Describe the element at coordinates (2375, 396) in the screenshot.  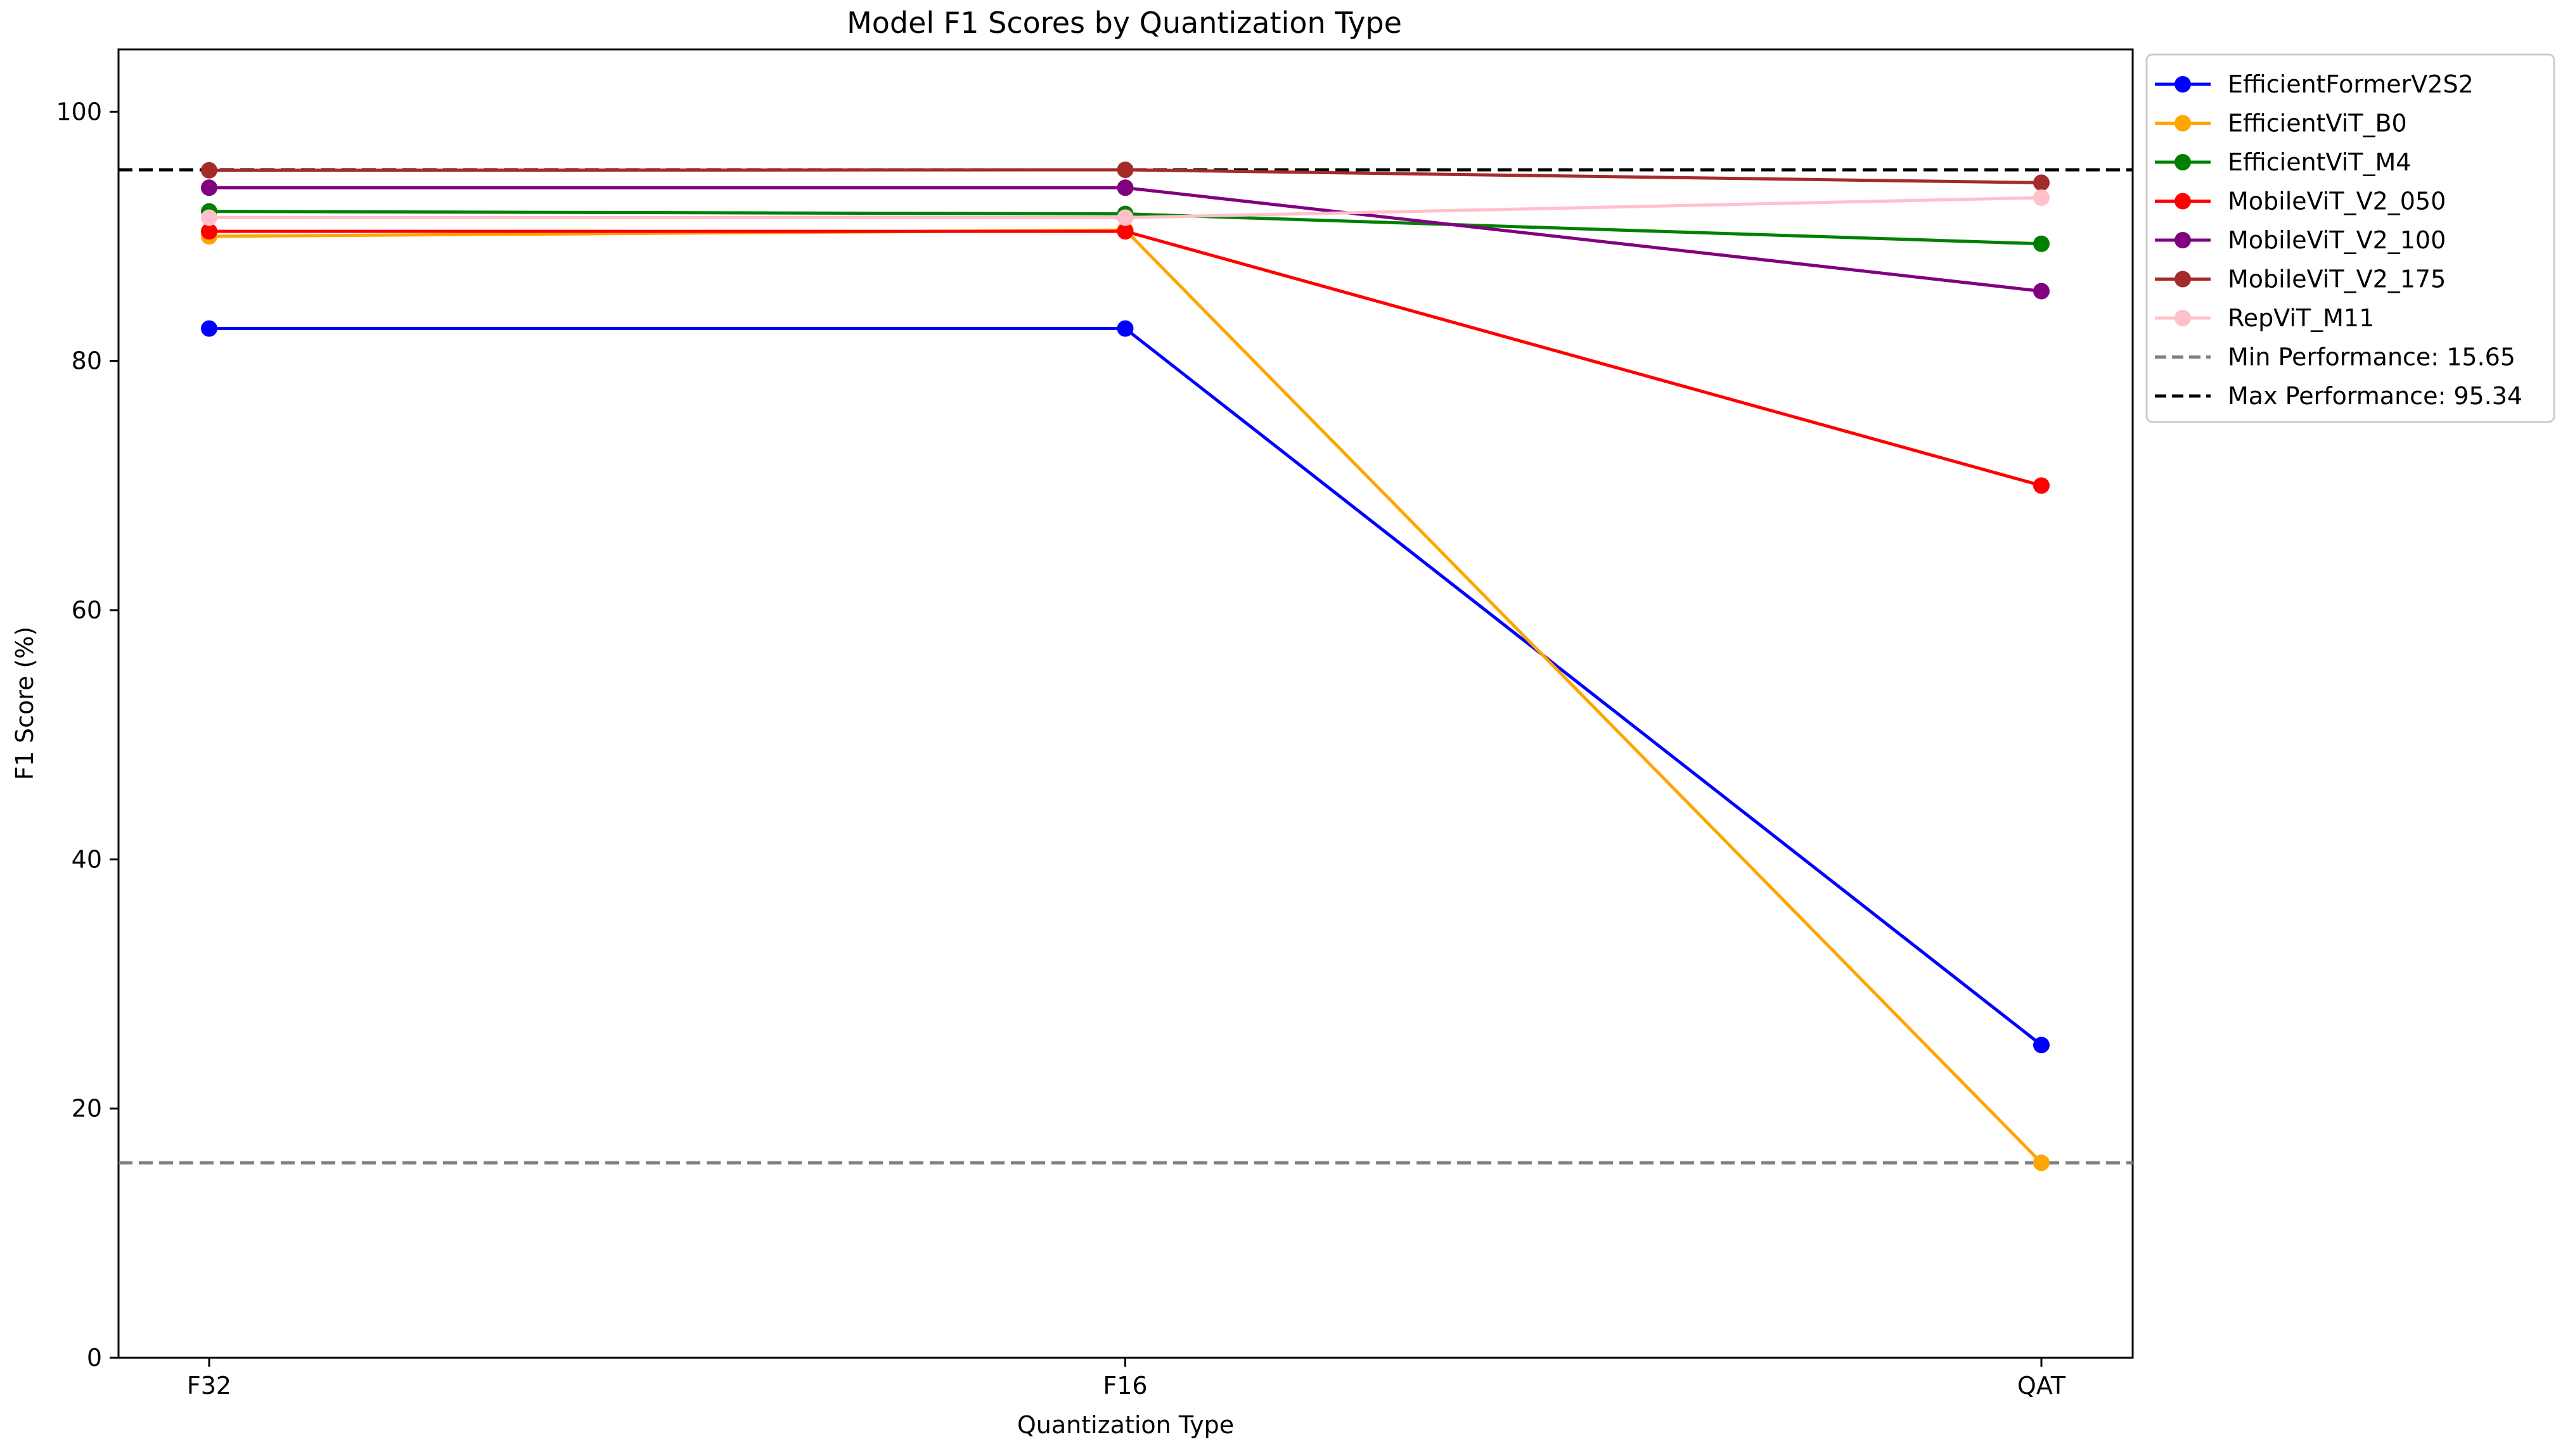
I see `legend-label: Max Performance: 95.34` at that location.